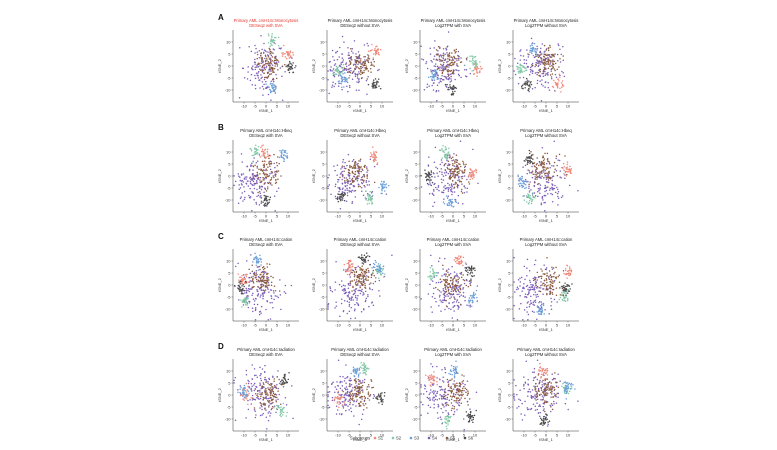  What do you see at coordinates (557, 106) in the screenshot?
I see `x-tick-label: 5` at bounding box center [557, 106].